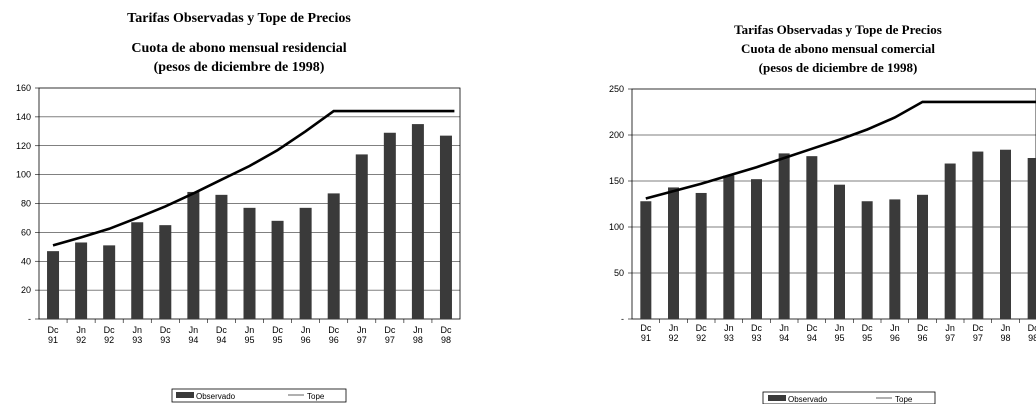 This screenshot has width=1036, height=404. I want to click on chart-1-y-tick-label: 80, so click(26, 204).